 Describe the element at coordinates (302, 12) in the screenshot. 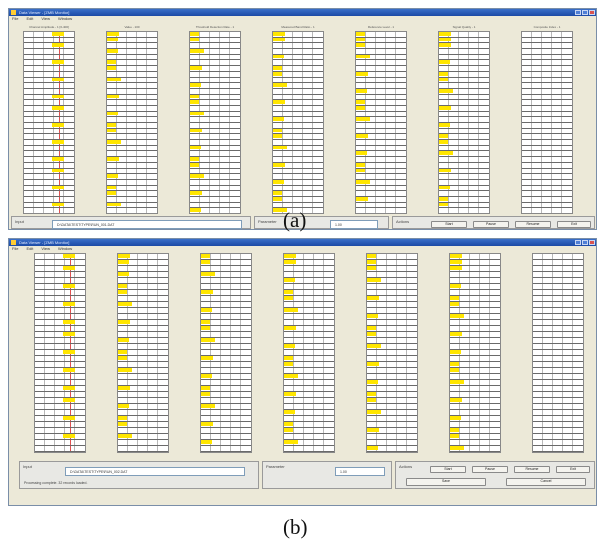

I see `window-a-titlebar: Data Viewer - [ZMB Monitor]` at that location.